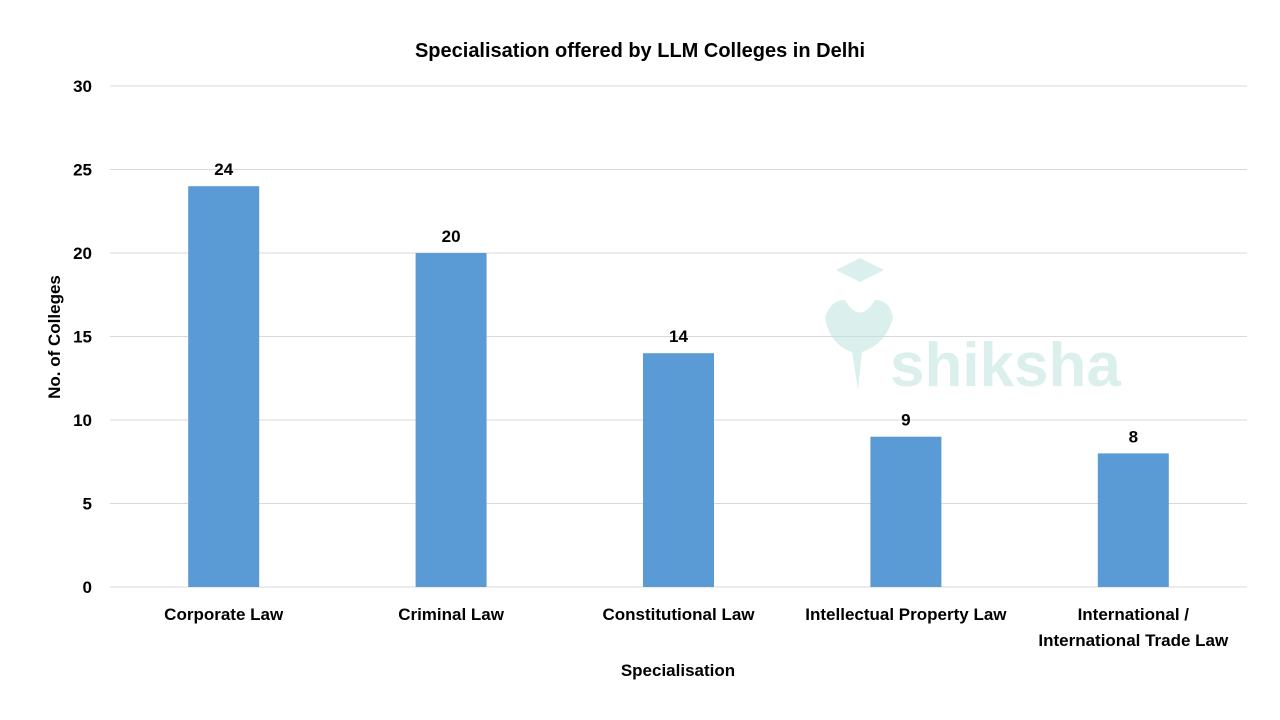  I want to click on data-label: 20, so click(451, 236).